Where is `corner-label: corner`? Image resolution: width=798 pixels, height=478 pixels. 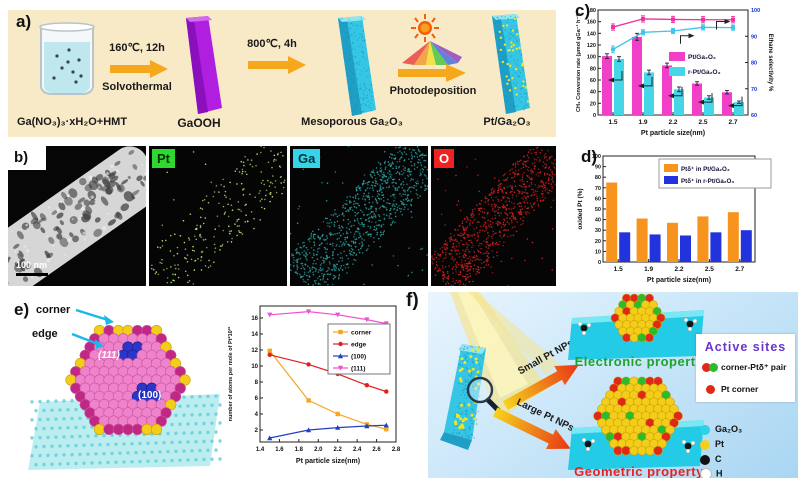
corner-label: corner is located at coordinates (53, 310).